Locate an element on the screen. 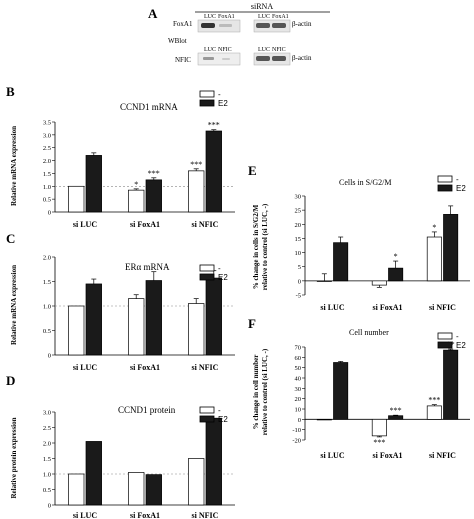 This screenshot has height=519, width=474. chart-title: CCND1 protein is located at coordinates (147, 410).